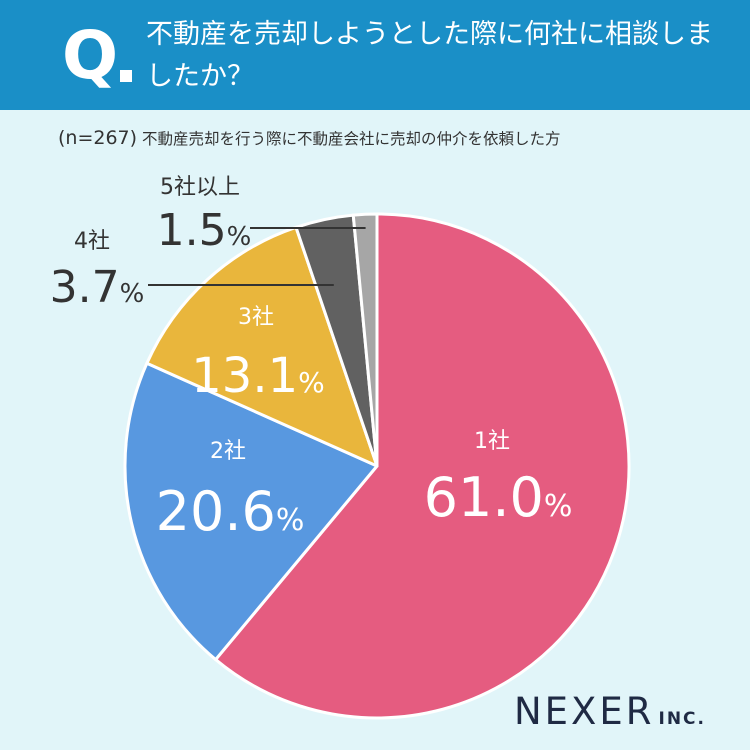 The image size is (750, 750). Describe the element at coordinates (682, 719) in the screenshot. I see `logo-suffix: INC.` at that location.